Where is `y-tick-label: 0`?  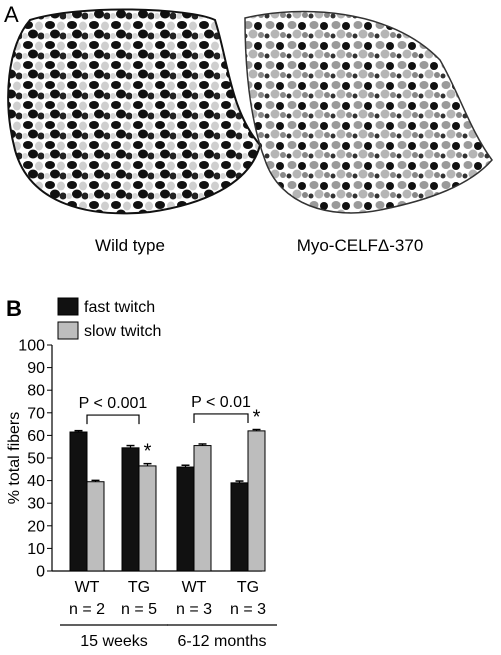
y-tick-label: 0 is located at coordinates (40, 572).